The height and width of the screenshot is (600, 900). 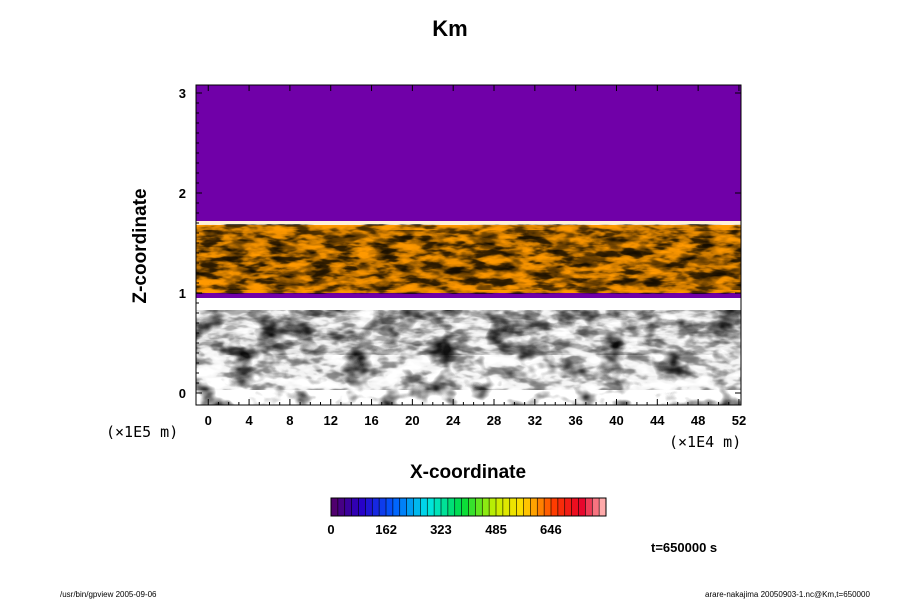 I want to click on x-tick-label: 40, so click(x=616, y=420).